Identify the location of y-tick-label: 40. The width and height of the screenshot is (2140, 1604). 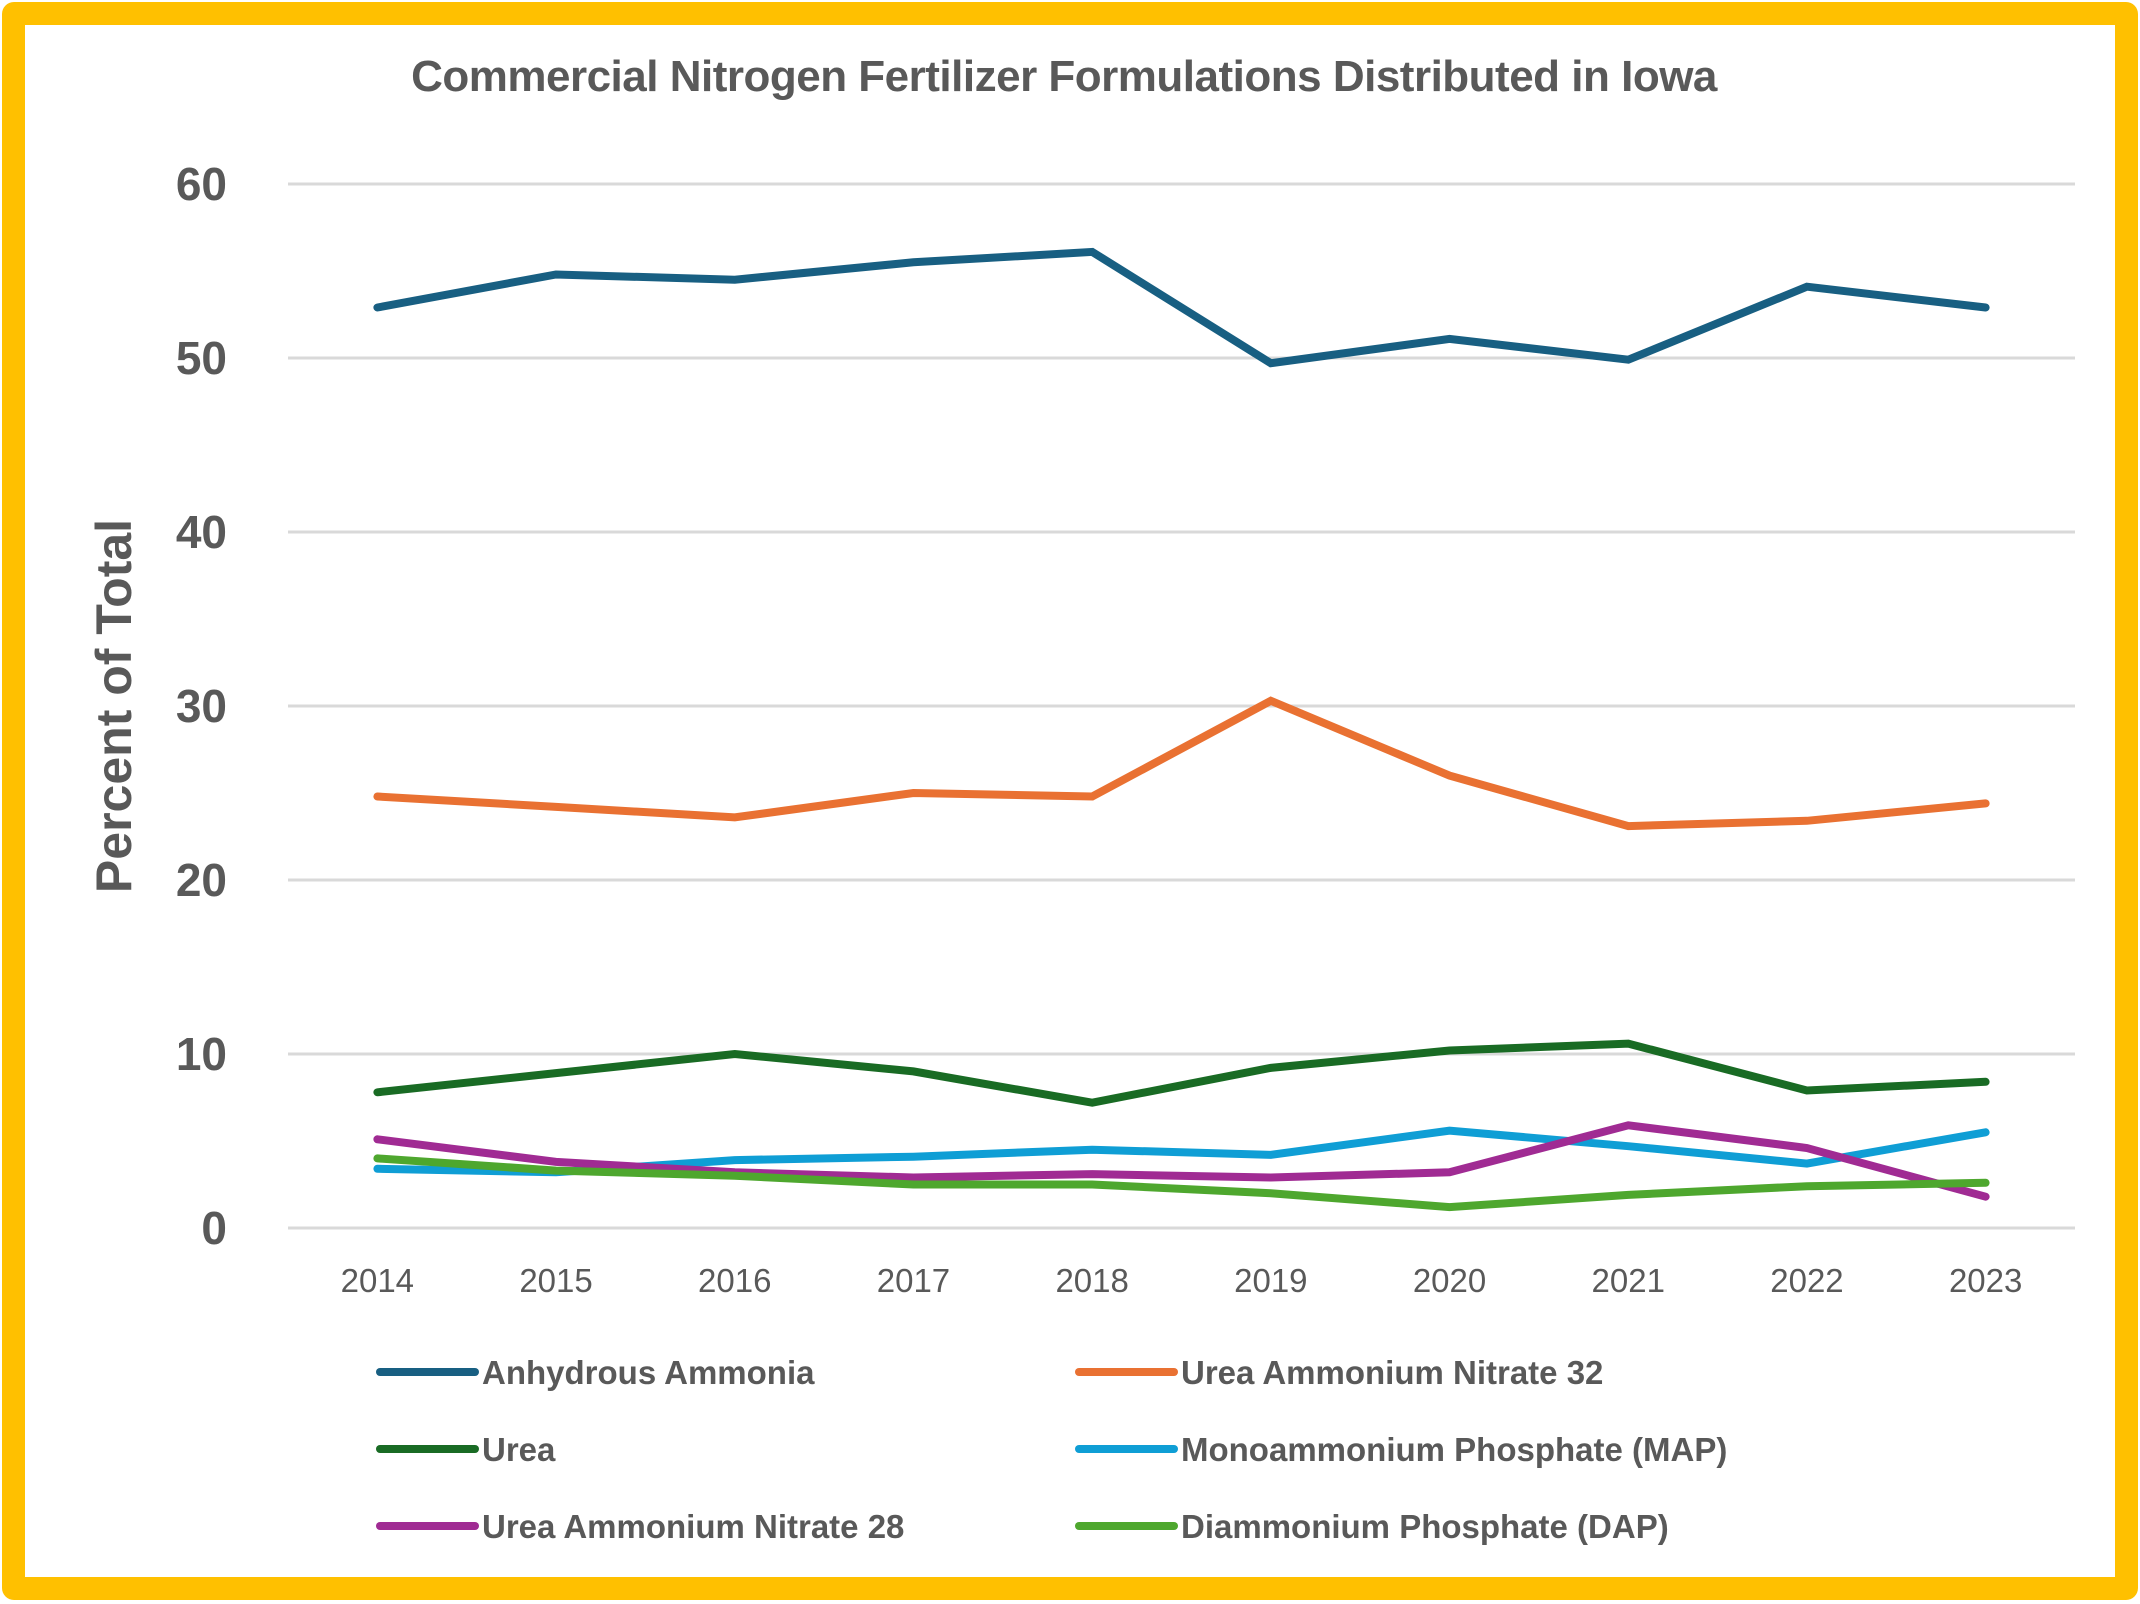
(201, 532).